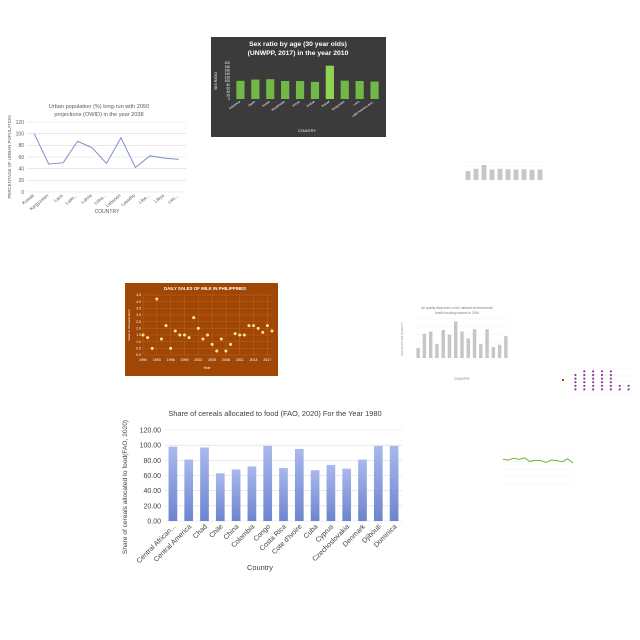 The height and width of the screenshot is (640, 640). Describe the element at coordinates (128, 200) in the screenshot. I see `x-tick-label: Lesotho` at that location.